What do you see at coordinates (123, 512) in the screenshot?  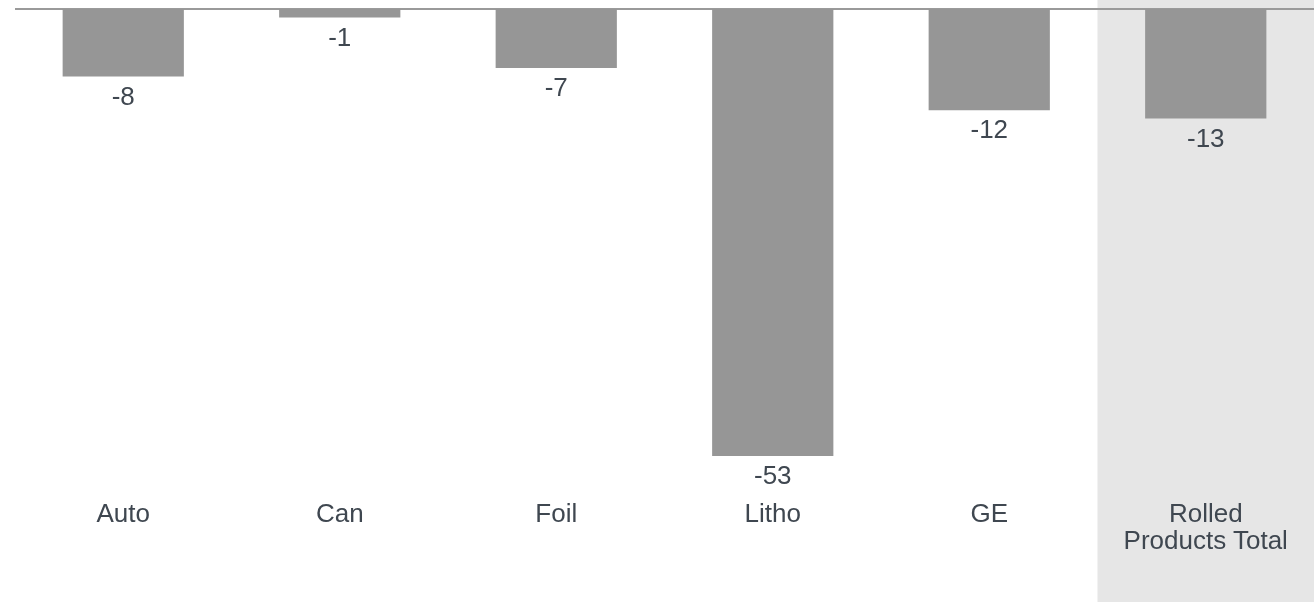 I see `x-tick-label: Auto` at bounding box center [123, 512].